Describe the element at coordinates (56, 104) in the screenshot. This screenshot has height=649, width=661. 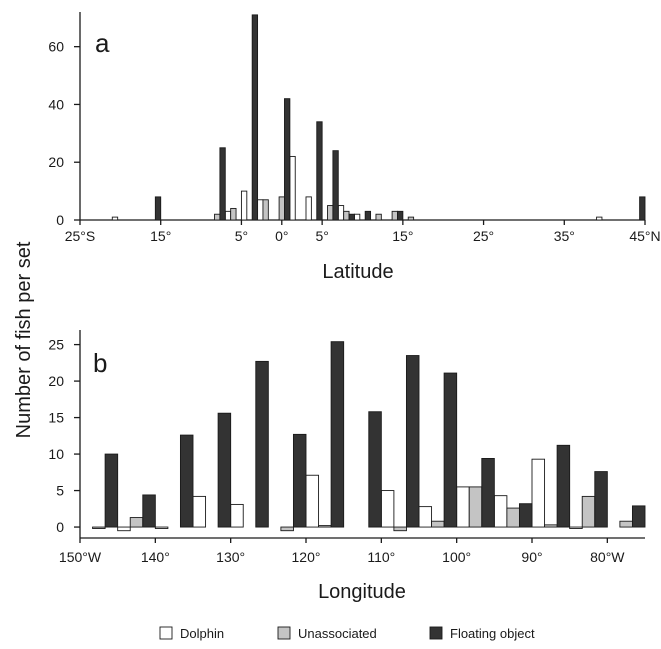
I see `panel-a-y-tick-label: 40` at that location.